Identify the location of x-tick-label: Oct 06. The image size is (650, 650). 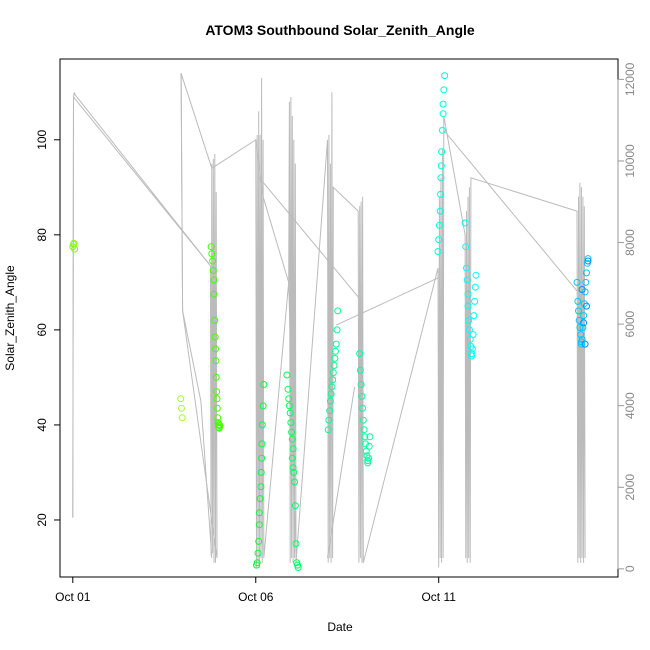
(256, 597).